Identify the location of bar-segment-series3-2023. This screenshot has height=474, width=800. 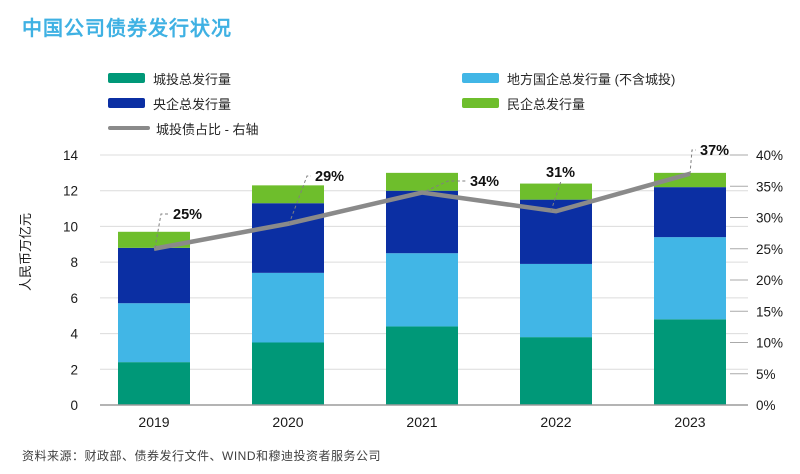
(690, 212).